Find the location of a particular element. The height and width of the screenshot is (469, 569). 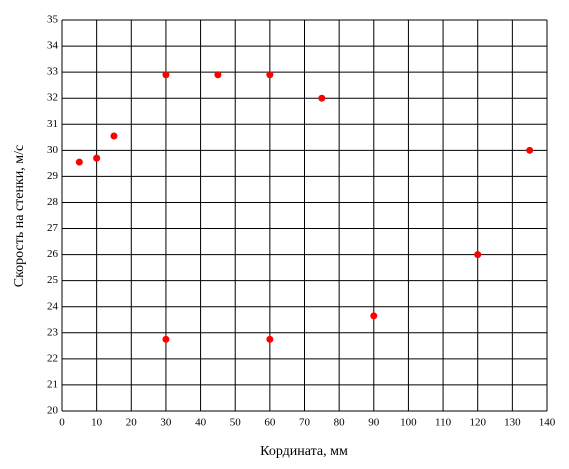

x-tick-label: 90 is located at coordinates (374, 423).